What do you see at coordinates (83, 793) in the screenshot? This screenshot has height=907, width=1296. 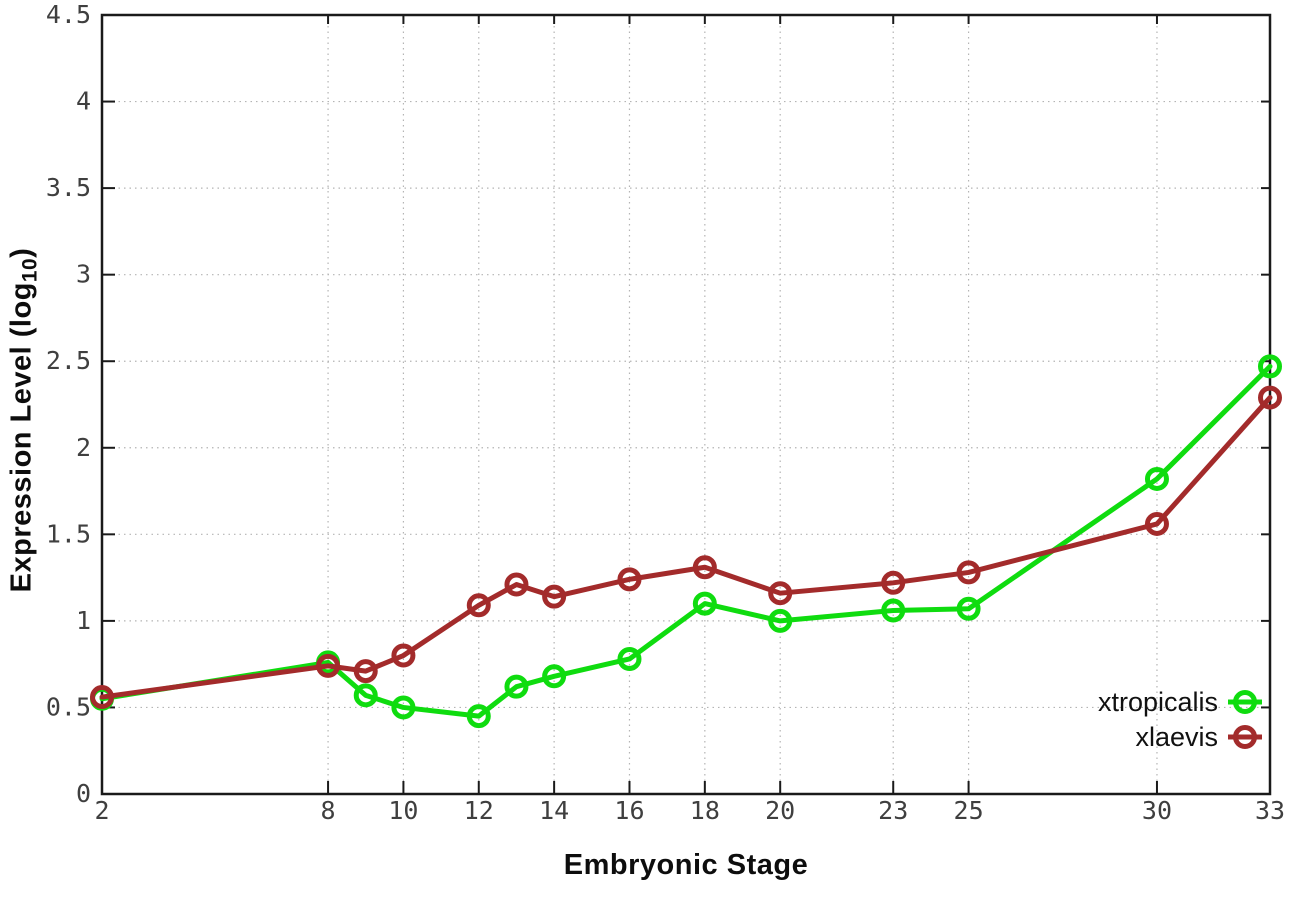 I see `y-tick-label: 0` at bounding box center [83, 793].